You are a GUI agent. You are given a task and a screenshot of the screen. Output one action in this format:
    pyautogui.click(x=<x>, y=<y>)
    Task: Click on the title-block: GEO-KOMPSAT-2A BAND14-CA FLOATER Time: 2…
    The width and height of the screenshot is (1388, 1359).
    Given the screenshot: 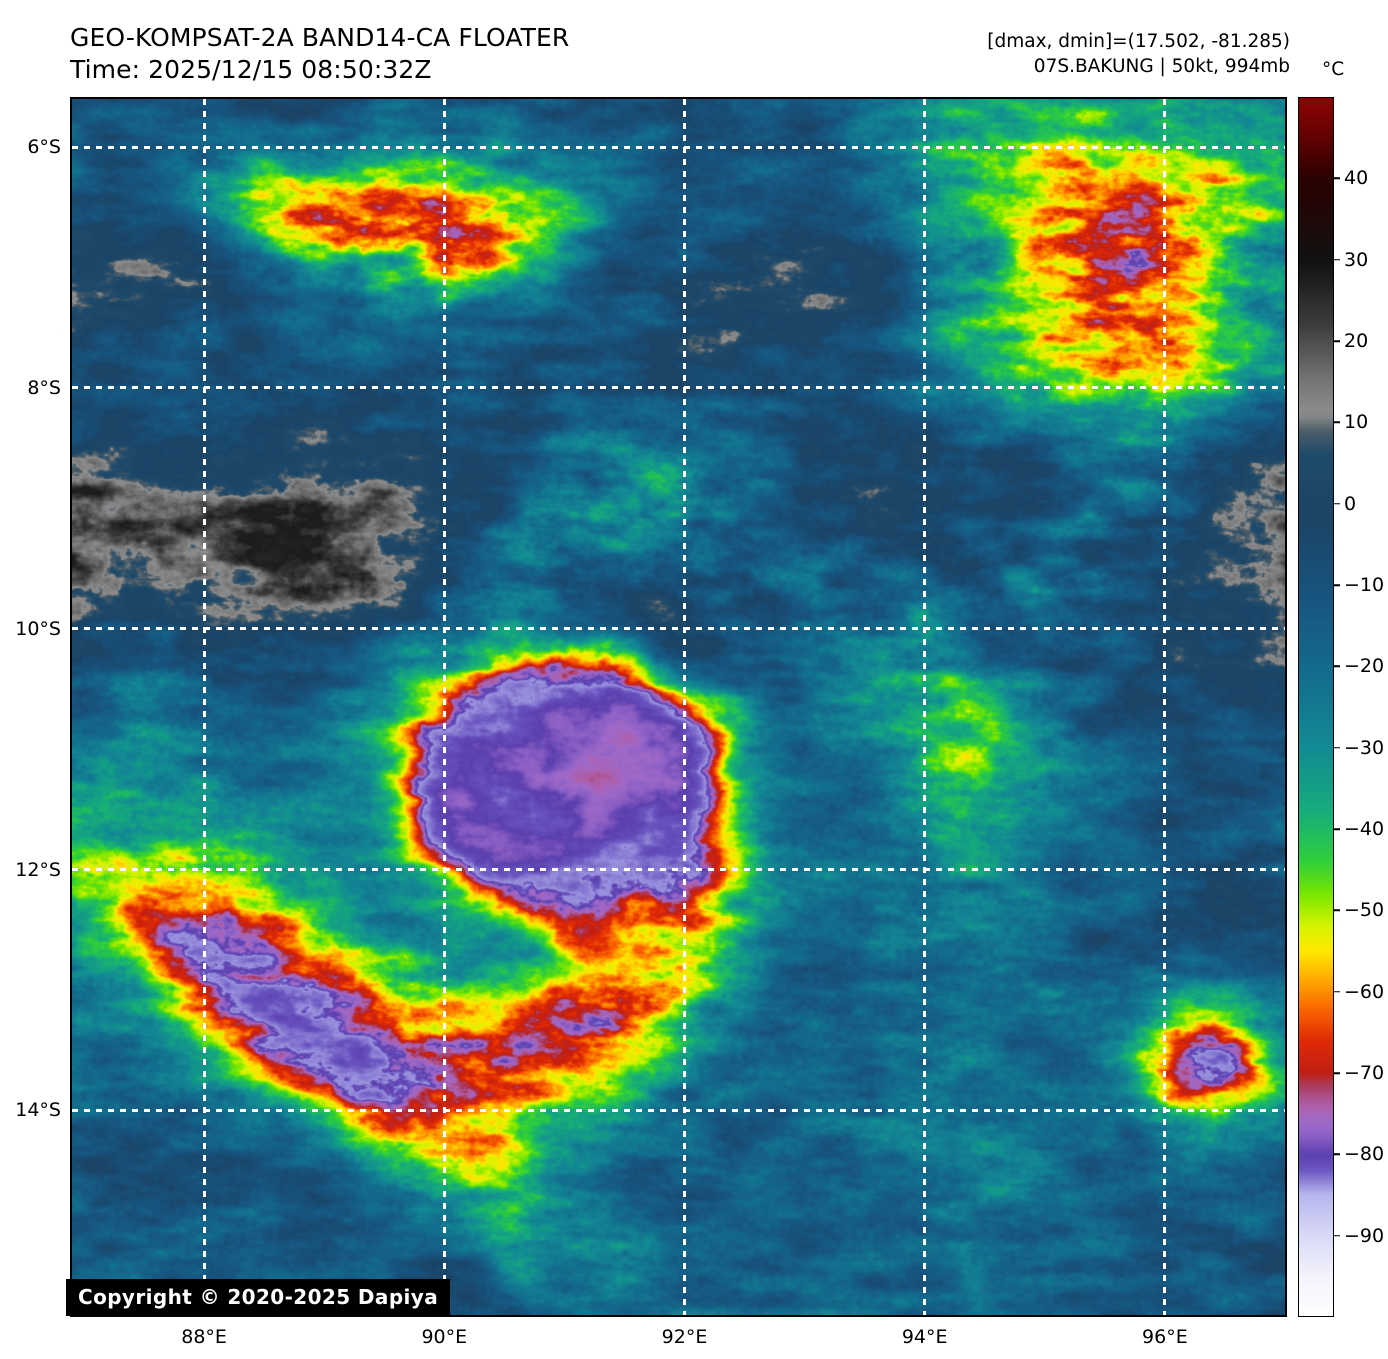 What is the action you would take?
    pyautogui.click(x=319, y=54)
    